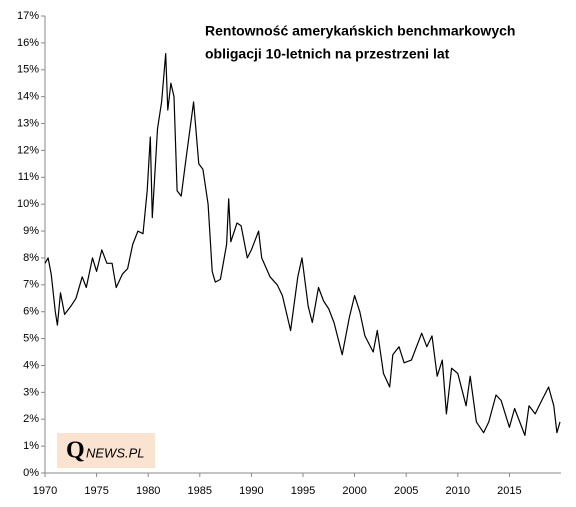 This screenshot has width=576, height=507. Describe the element at coordinates (31, 312) in the screenshot. I see `y-tick-label: 6%` at that location.